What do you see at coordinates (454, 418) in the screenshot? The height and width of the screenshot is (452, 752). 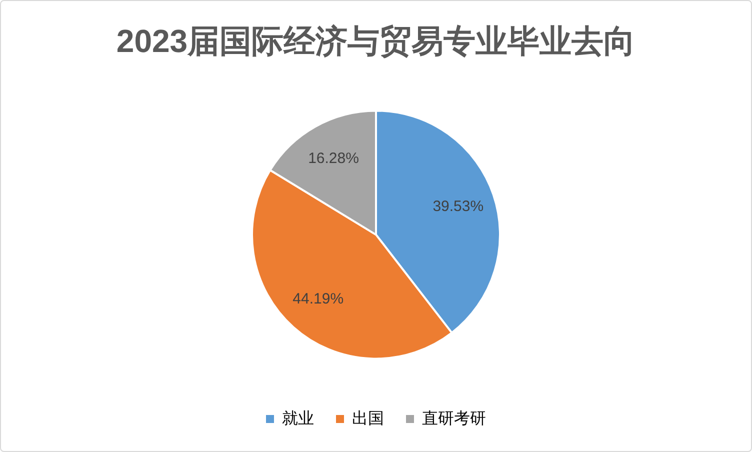 I see `legend-label: 直研考研` at bounding box center [454, 418].